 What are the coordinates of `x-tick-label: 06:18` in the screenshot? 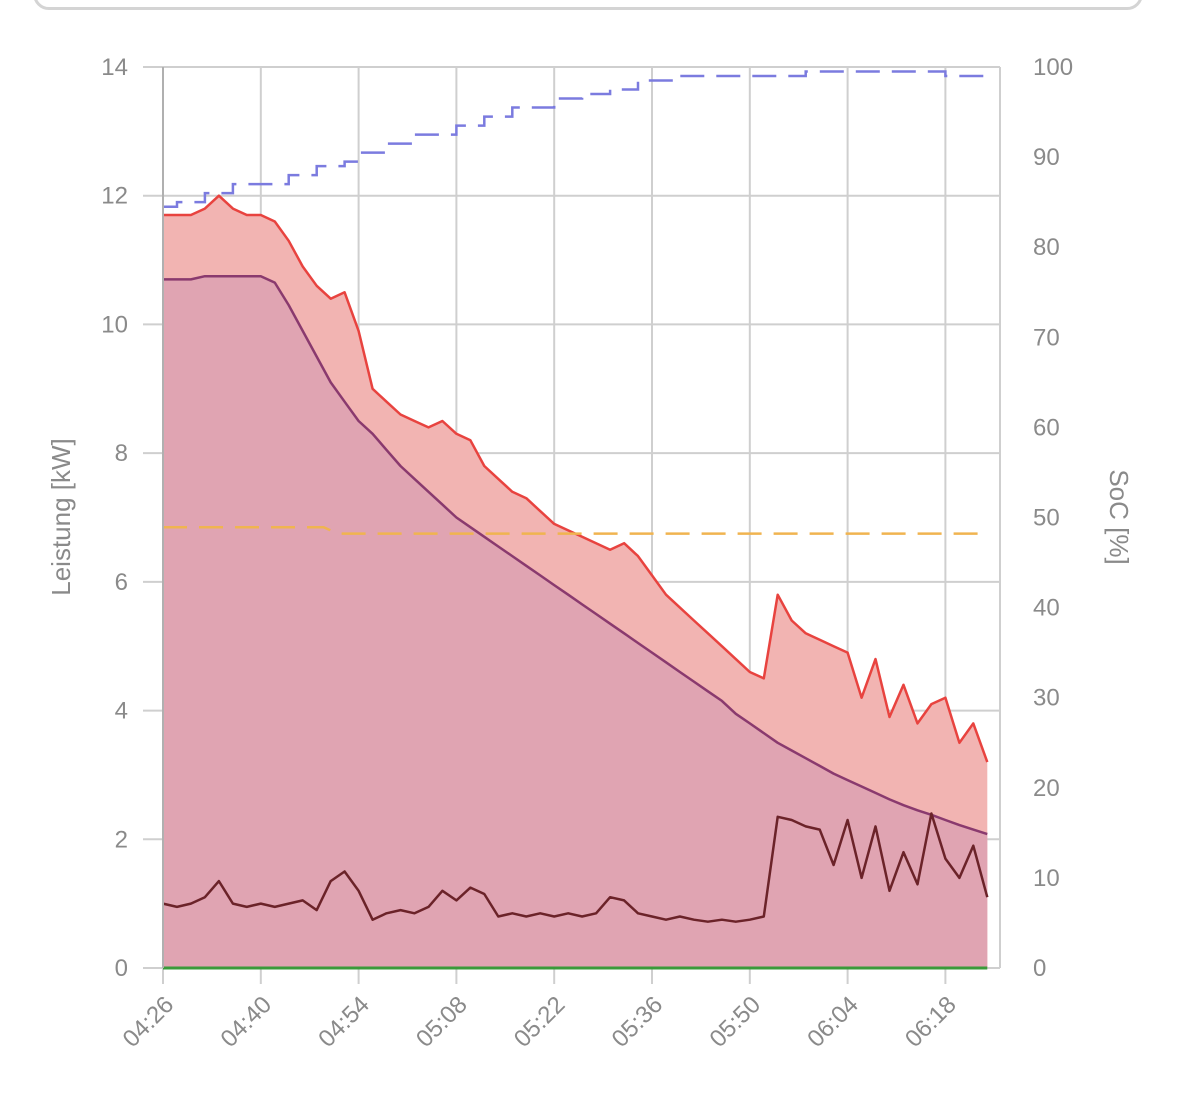 It's located at (931, 1022).